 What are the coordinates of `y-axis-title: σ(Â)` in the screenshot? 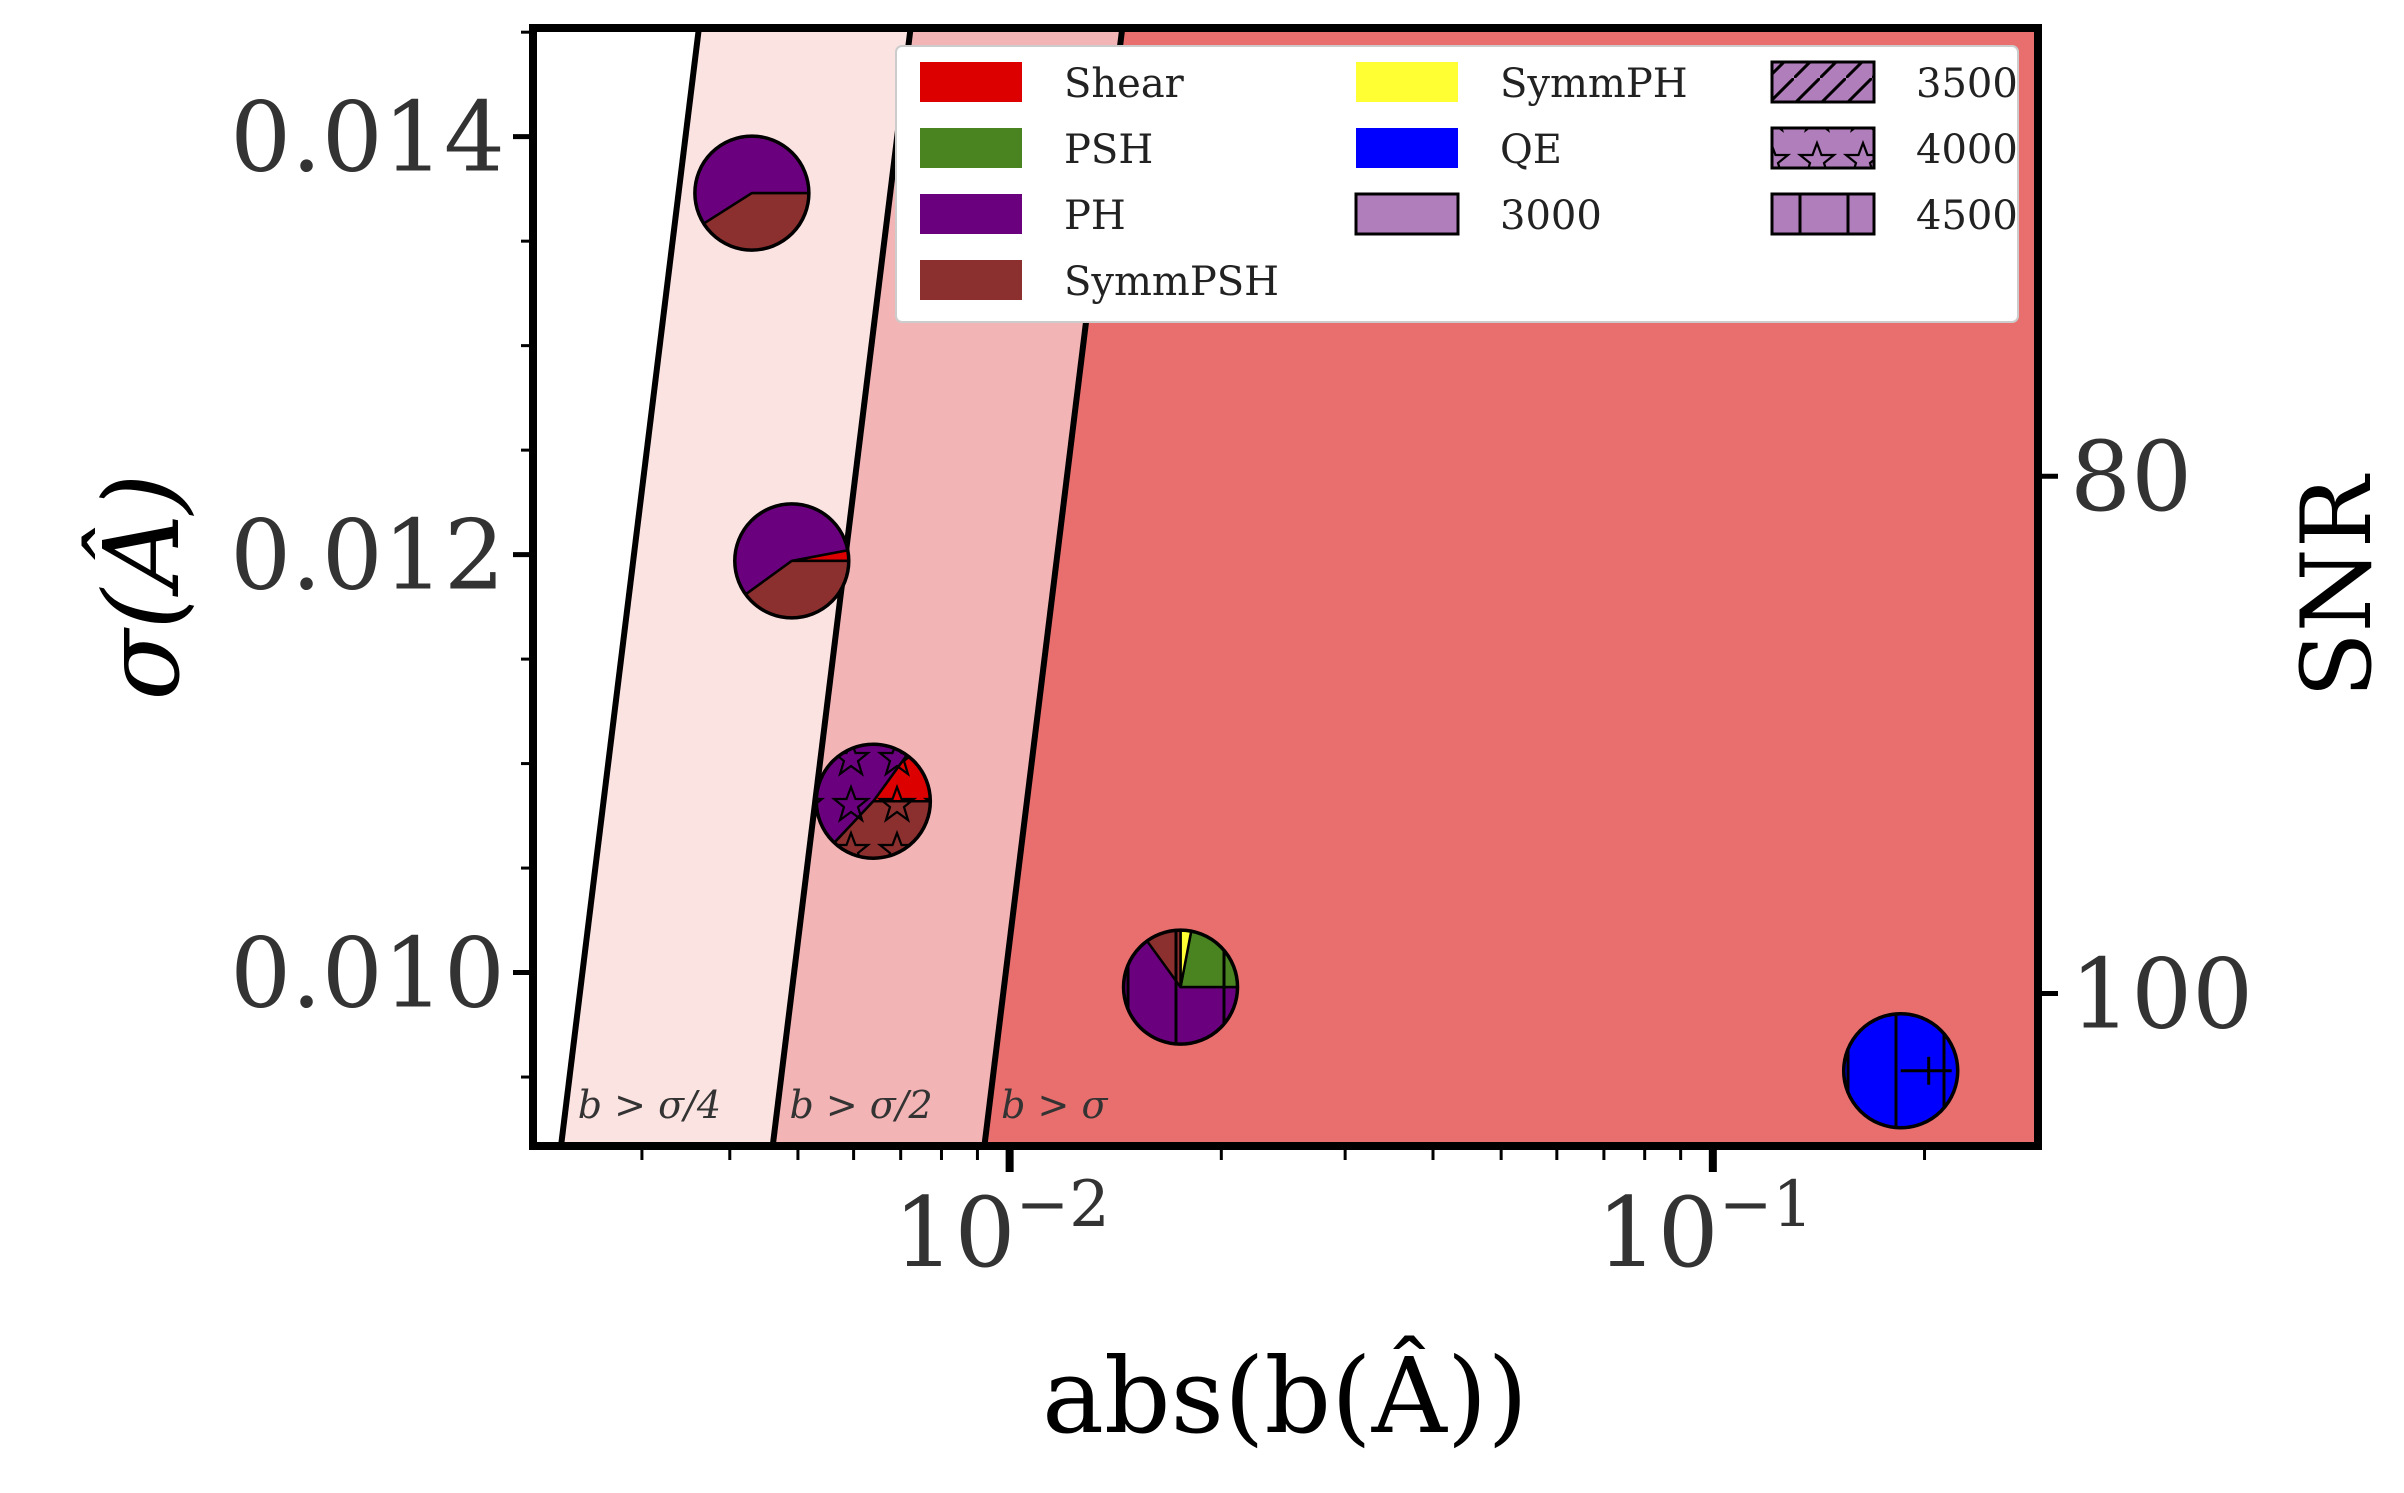 It's located at (141, 586).